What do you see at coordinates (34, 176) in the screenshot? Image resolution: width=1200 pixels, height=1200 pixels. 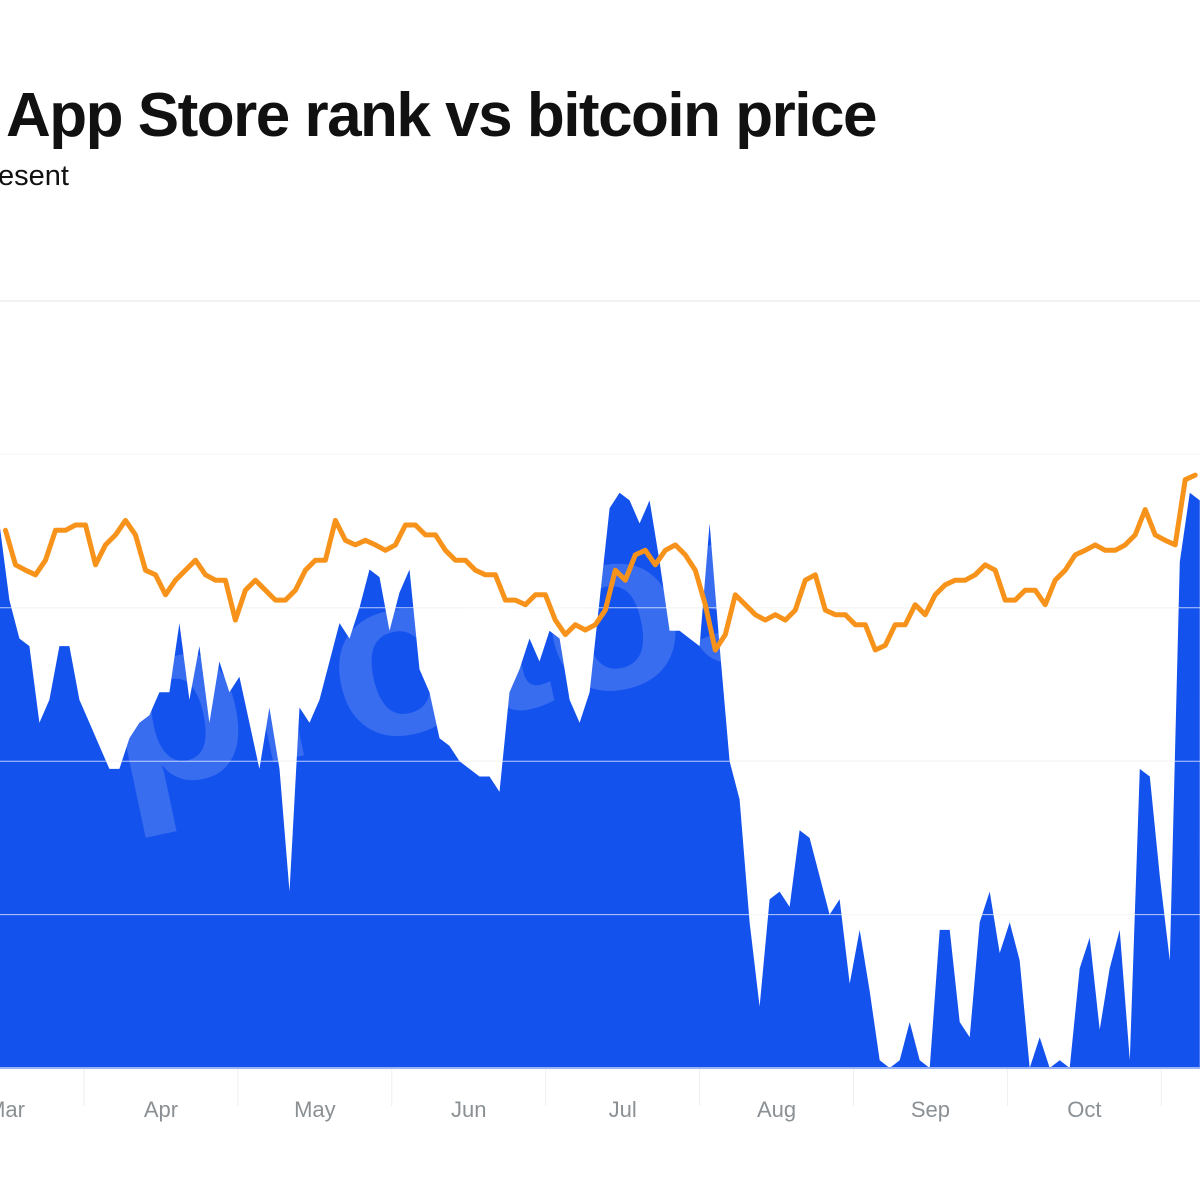 I see `chart-subtitle: esent` at bounding box center [34, 176].